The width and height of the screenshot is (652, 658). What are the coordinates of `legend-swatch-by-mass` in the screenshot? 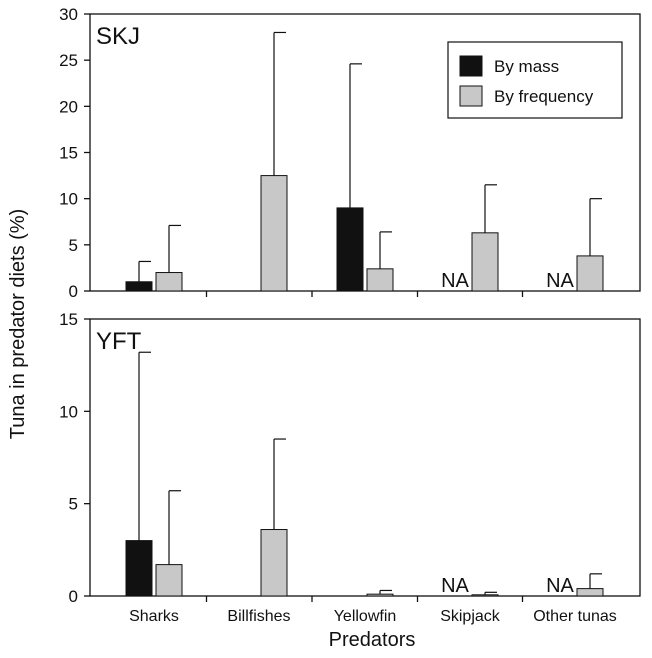 It's located at (471, 66).